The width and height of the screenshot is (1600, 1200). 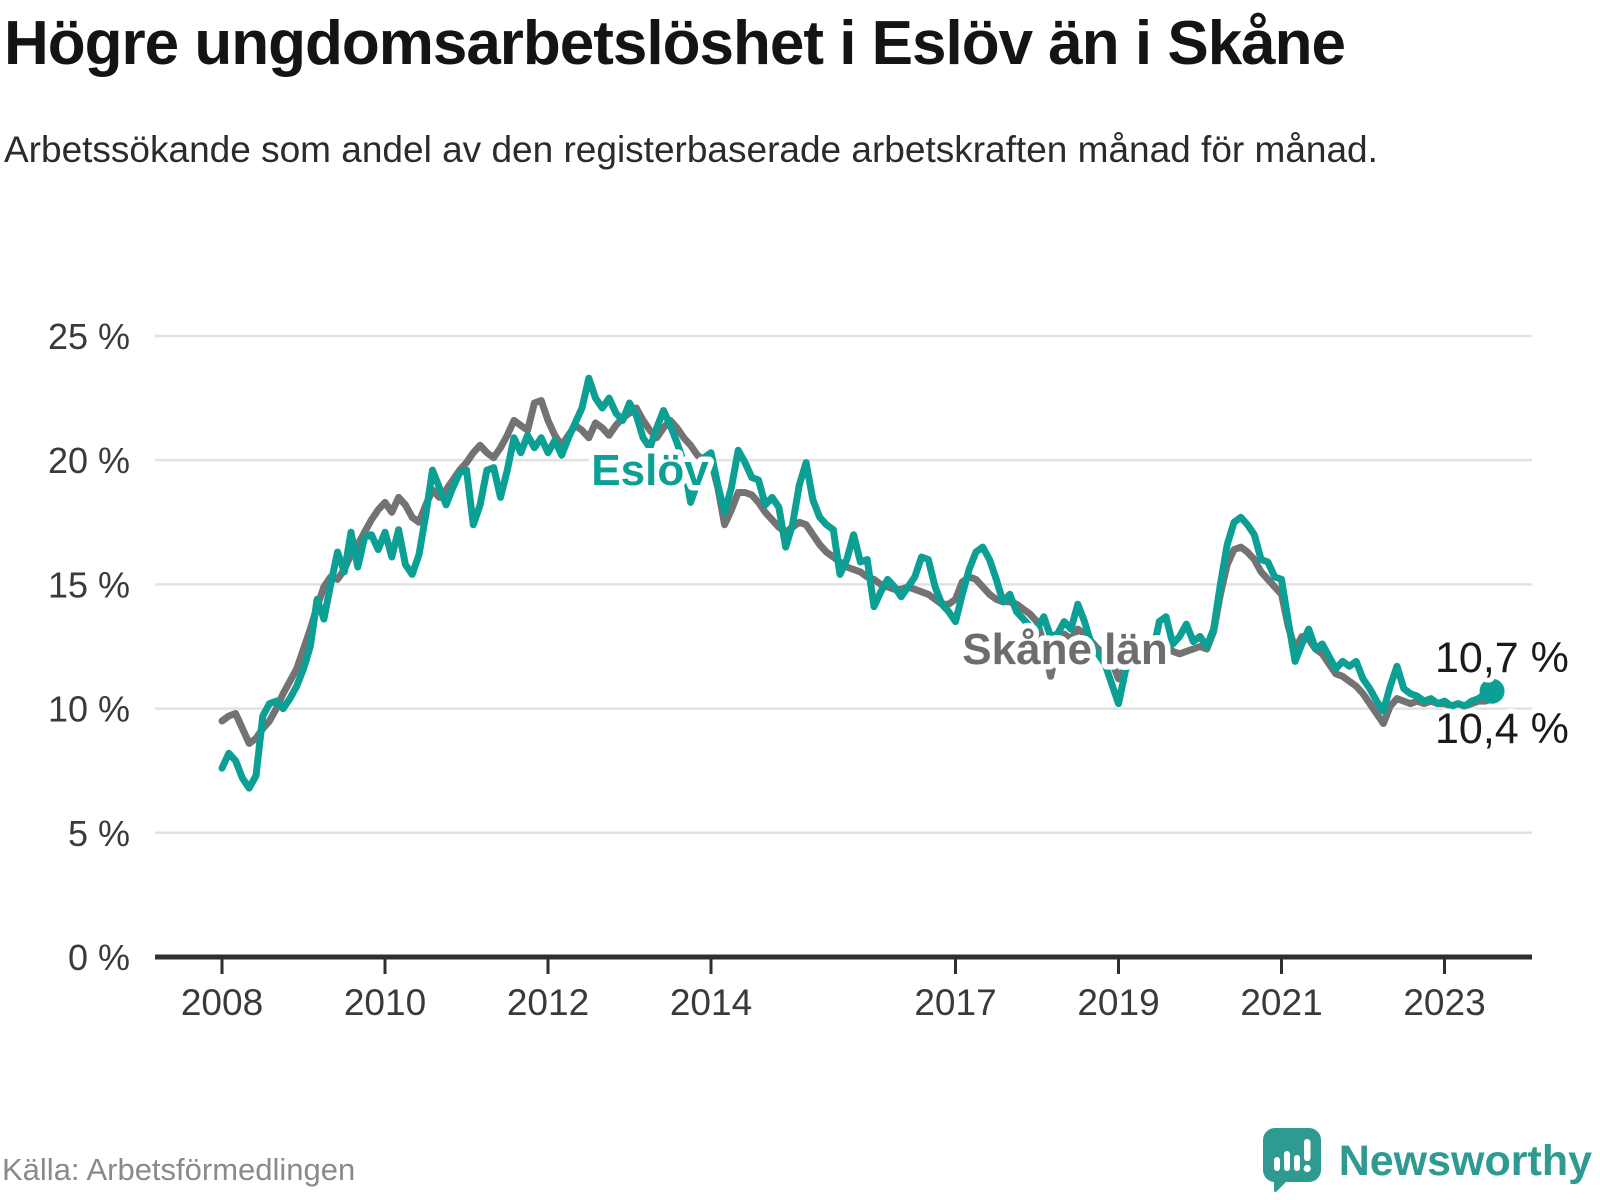 What do you see at coordinates (99, 957) in the screenshot?
I see `y-tick-label: 0 %` at bounding box center [99, 957].